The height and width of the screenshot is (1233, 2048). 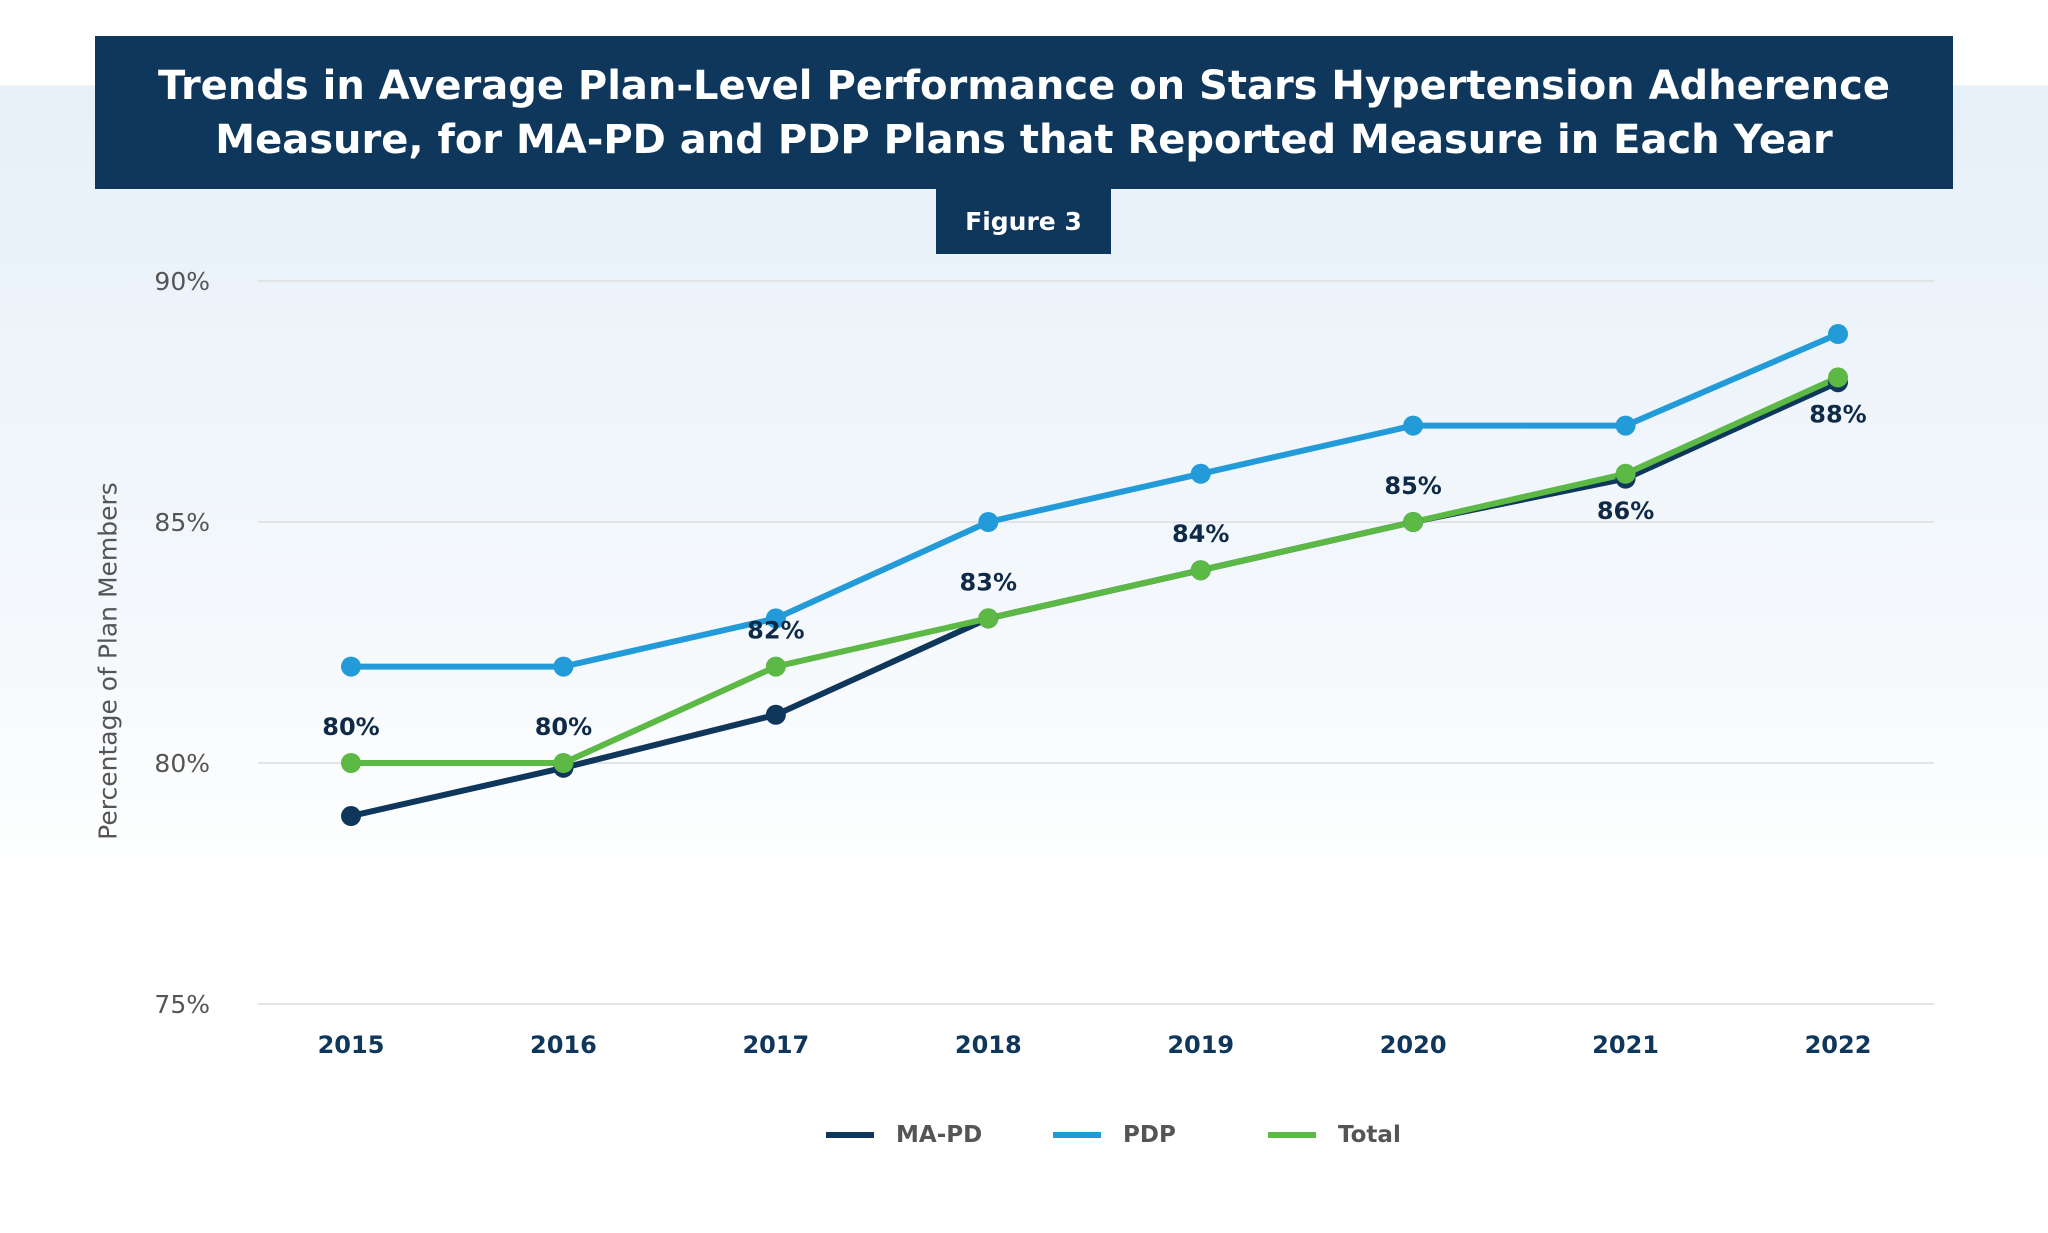 What do you see at coordinates (1369, 1135) in the screenshot?
I see `legend-label: Total` at bounding box center [1369, 1135].